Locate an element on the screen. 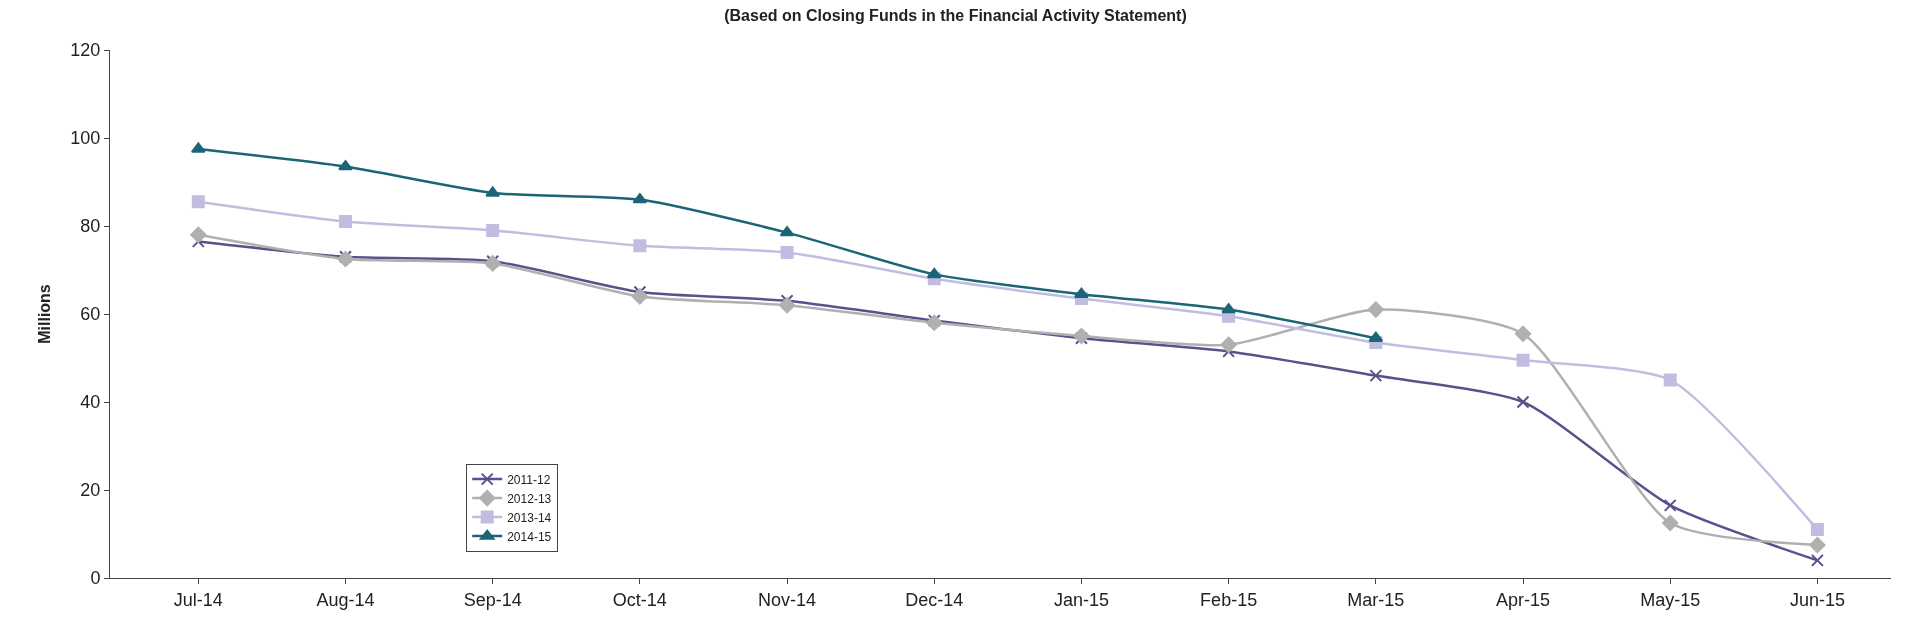 This screenshot has height=638, width=1911. y-tick-label: 0 is located at coordinates (95, 578).